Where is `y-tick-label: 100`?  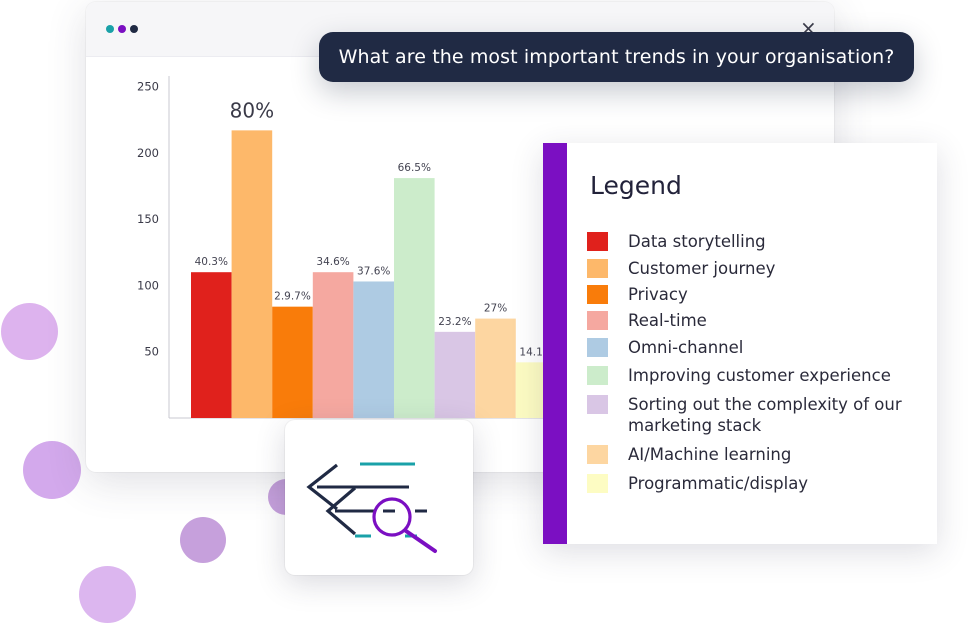 y-tick-label: 100 is located at coordinates (148, 285).